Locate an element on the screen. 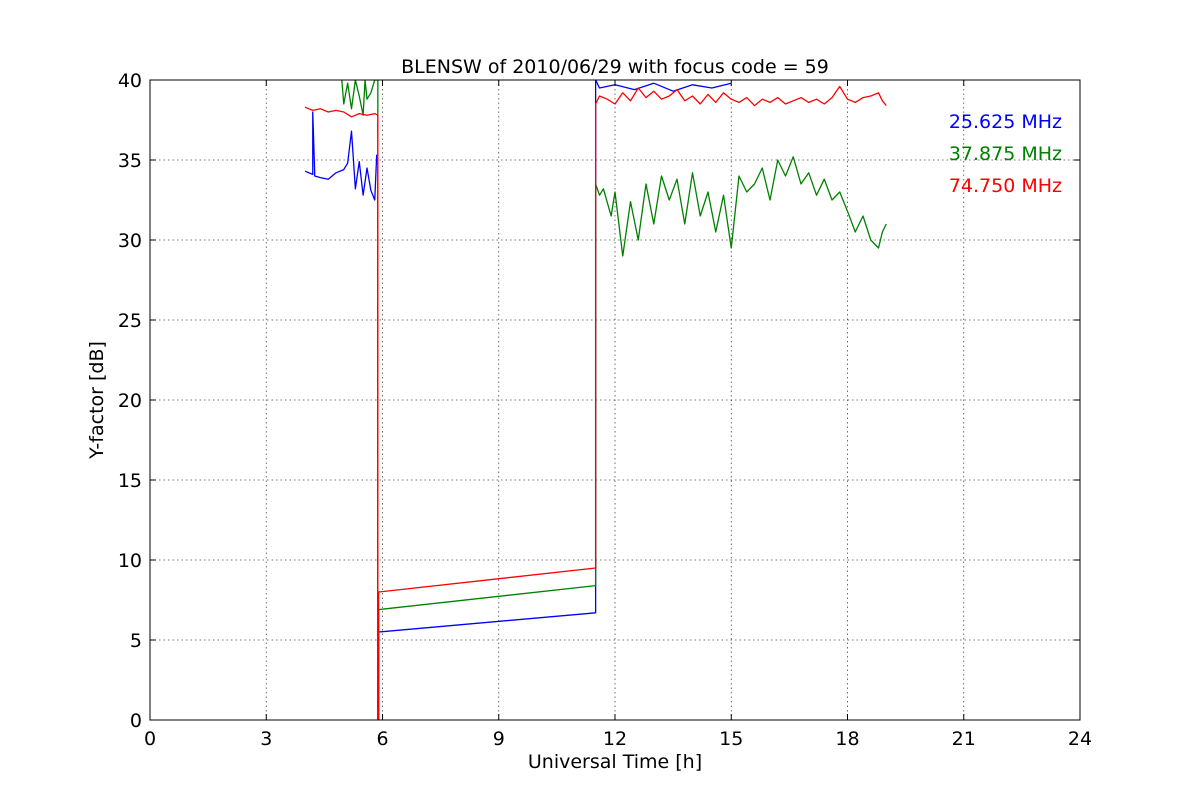  x-tick-labels: 0 3 6 9 12 15 18 21 24 is located at coordinates (618, 739).